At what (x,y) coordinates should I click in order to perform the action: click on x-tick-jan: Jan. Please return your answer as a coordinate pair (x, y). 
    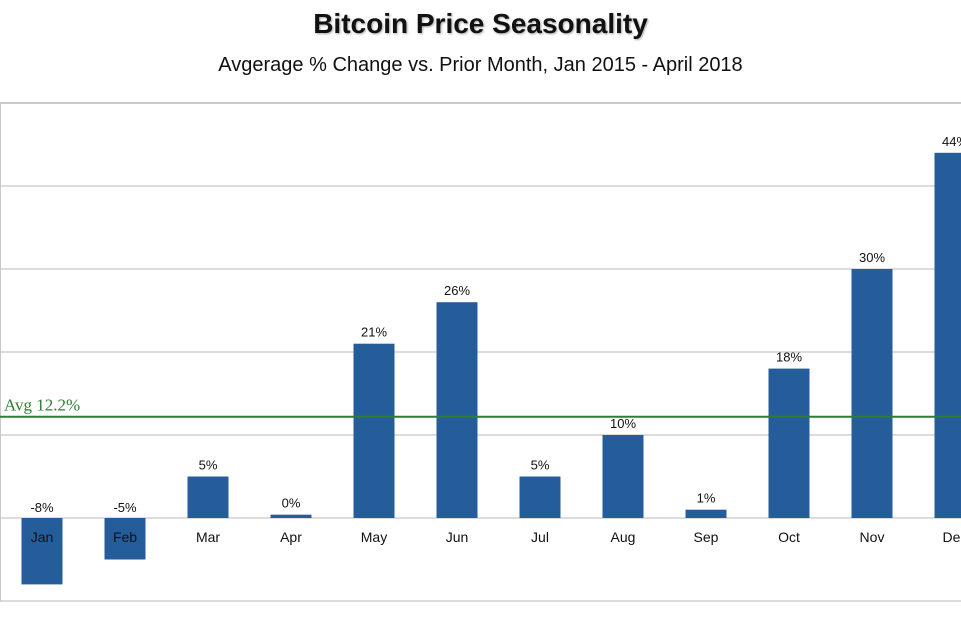
    Looking at the image, I should click on (42, 537).